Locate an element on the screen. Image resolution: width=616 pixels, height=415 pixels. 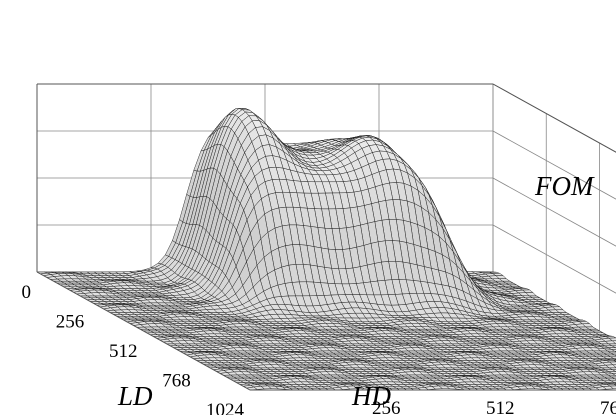
ld-tick-label: 256 is located at coordinates (70, 322).